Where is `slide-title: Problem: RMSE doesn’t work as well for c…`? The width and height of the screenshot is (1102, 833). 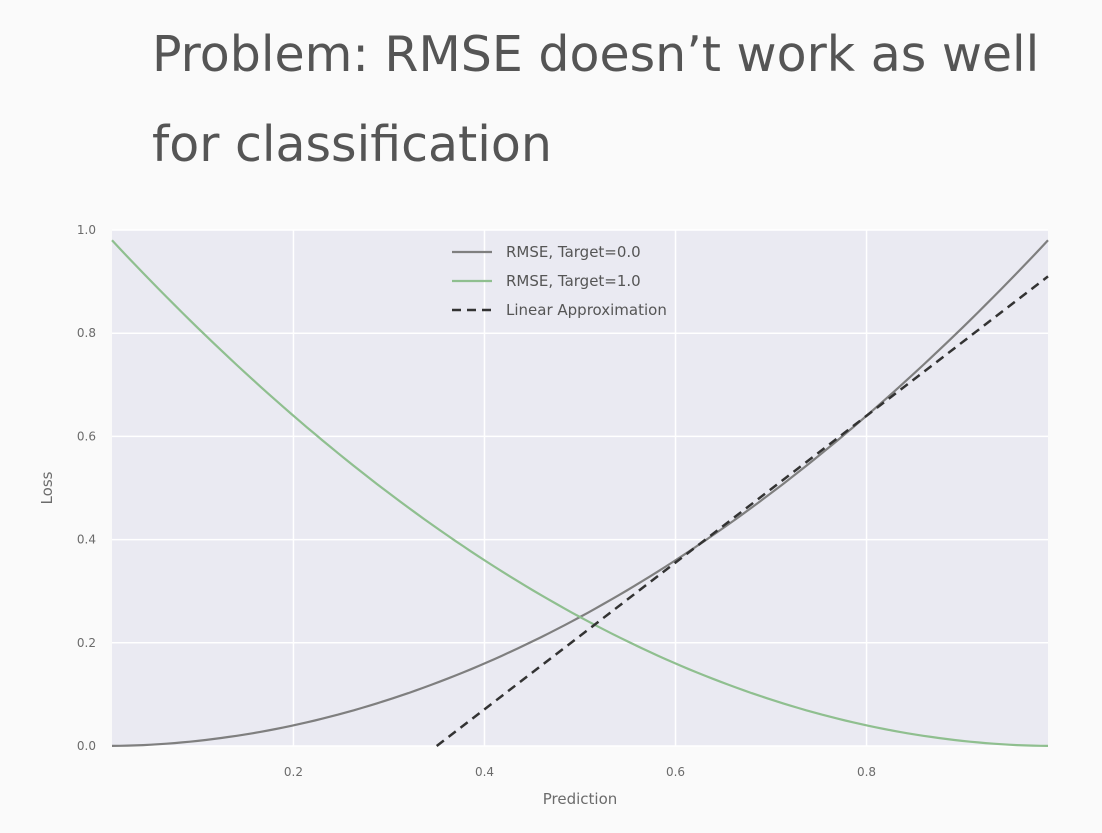
slide-title: Problem: RMSE doesn’t work as well for c… is located at coordinates (596, 99).